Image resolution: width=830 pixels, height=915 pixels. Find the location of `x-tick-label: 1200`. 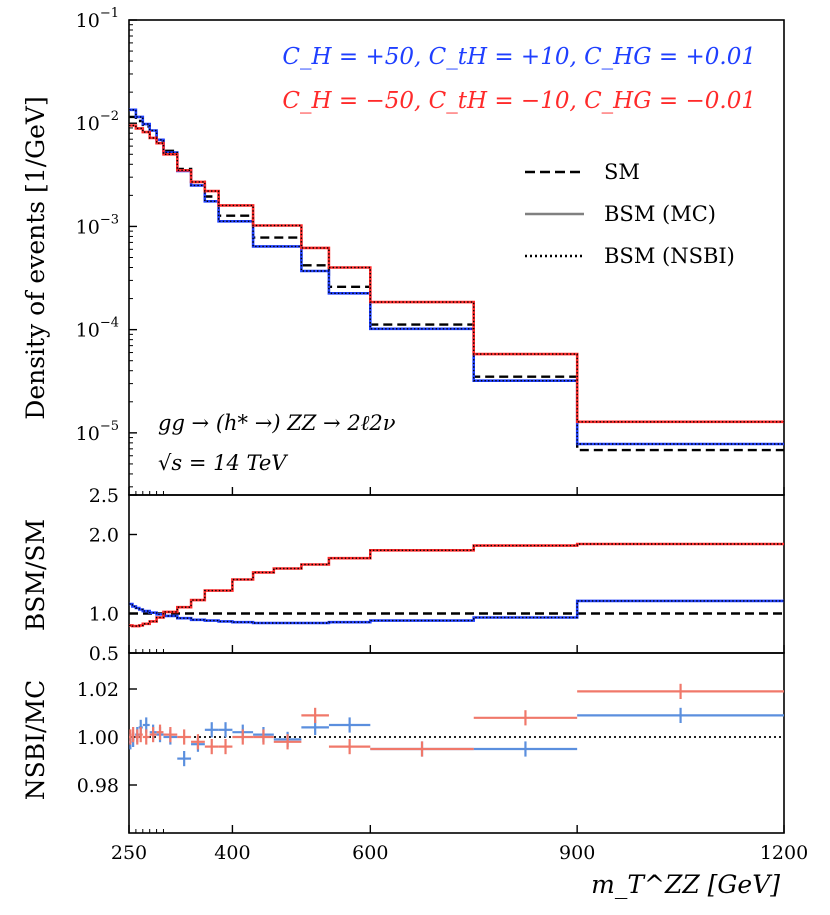

x-tick-label: 1200 is located at coordinates (784, 853).